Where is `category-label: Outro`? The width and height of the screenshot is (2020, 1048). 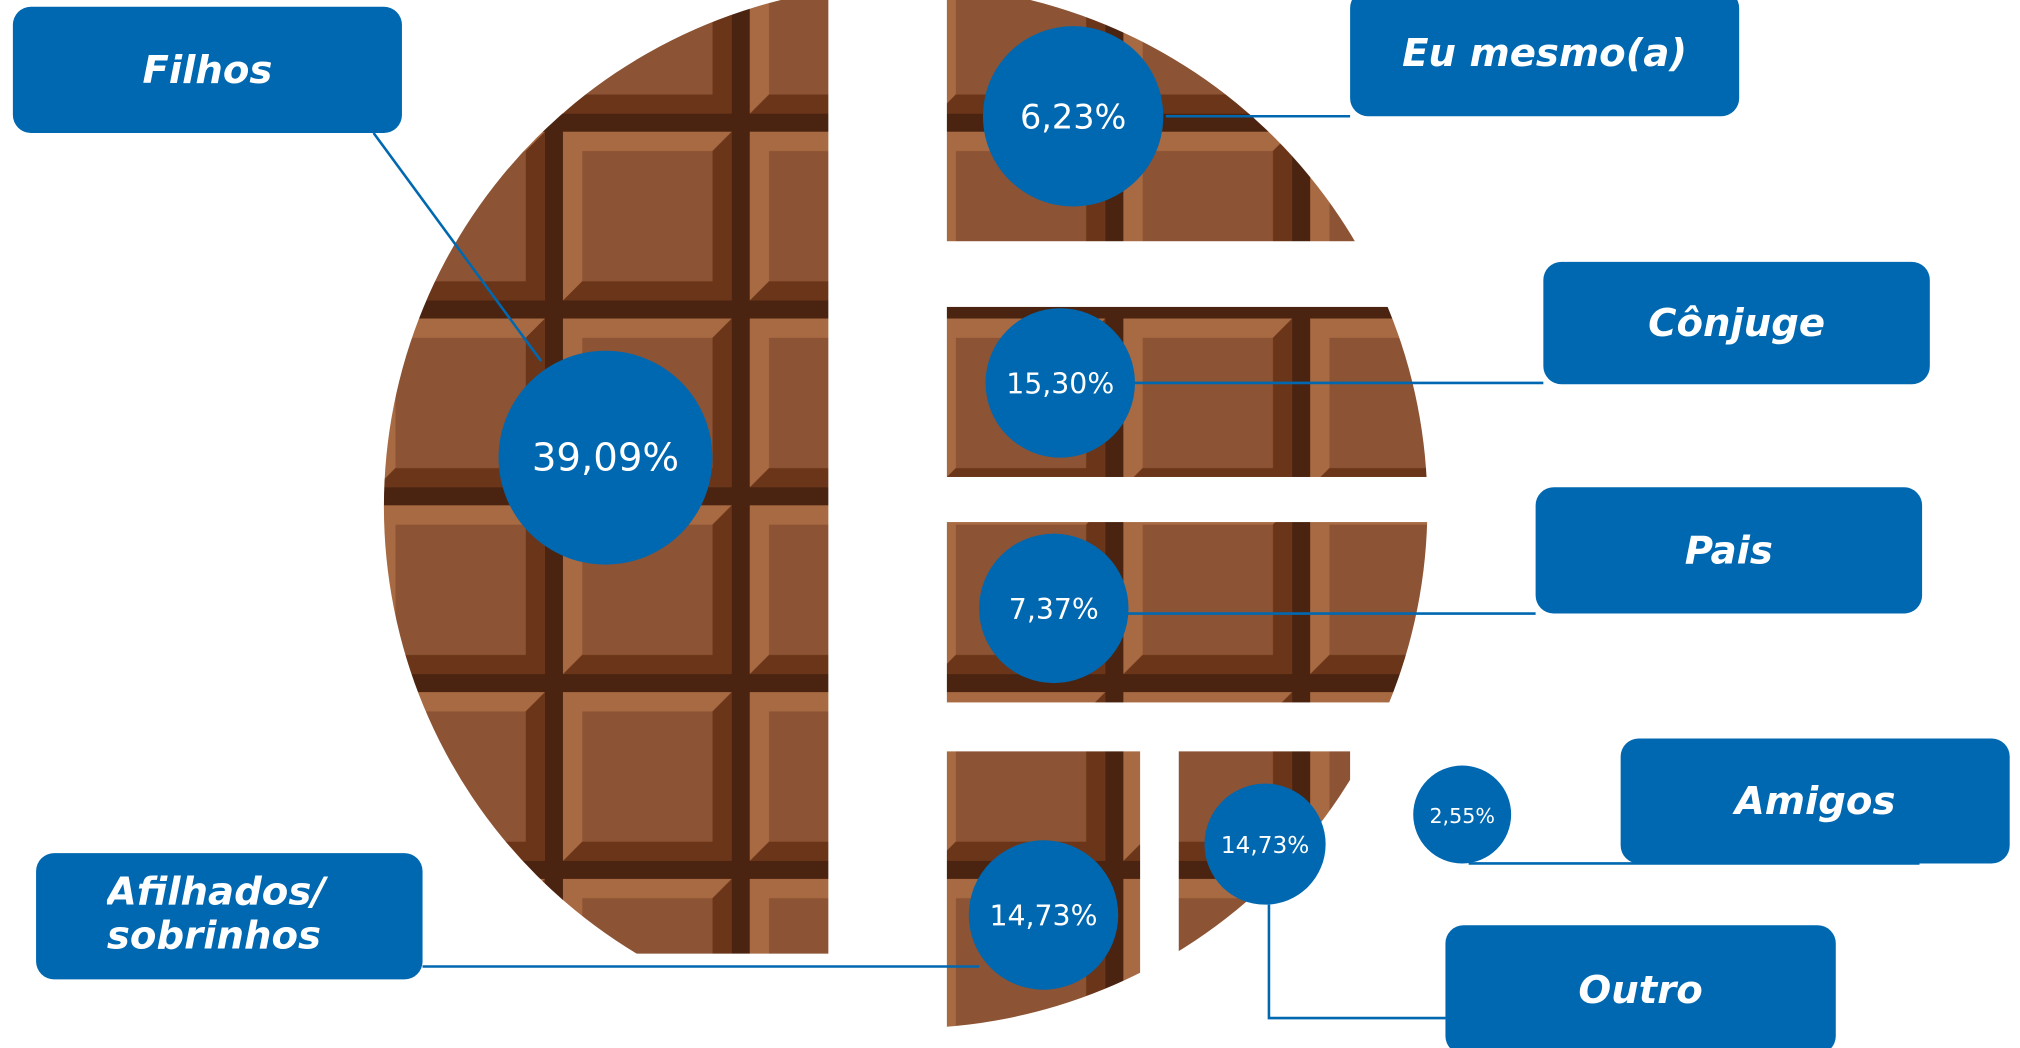 category-label: Outro is located at coordinates (1640, 990).